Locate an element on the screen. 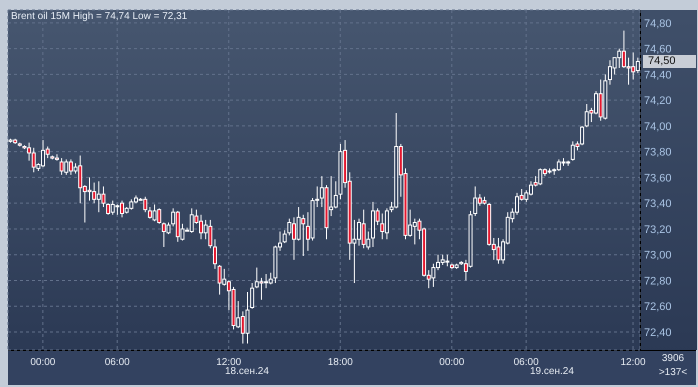  y-tick-label: 74,40 is located at coordinates (658, 75).